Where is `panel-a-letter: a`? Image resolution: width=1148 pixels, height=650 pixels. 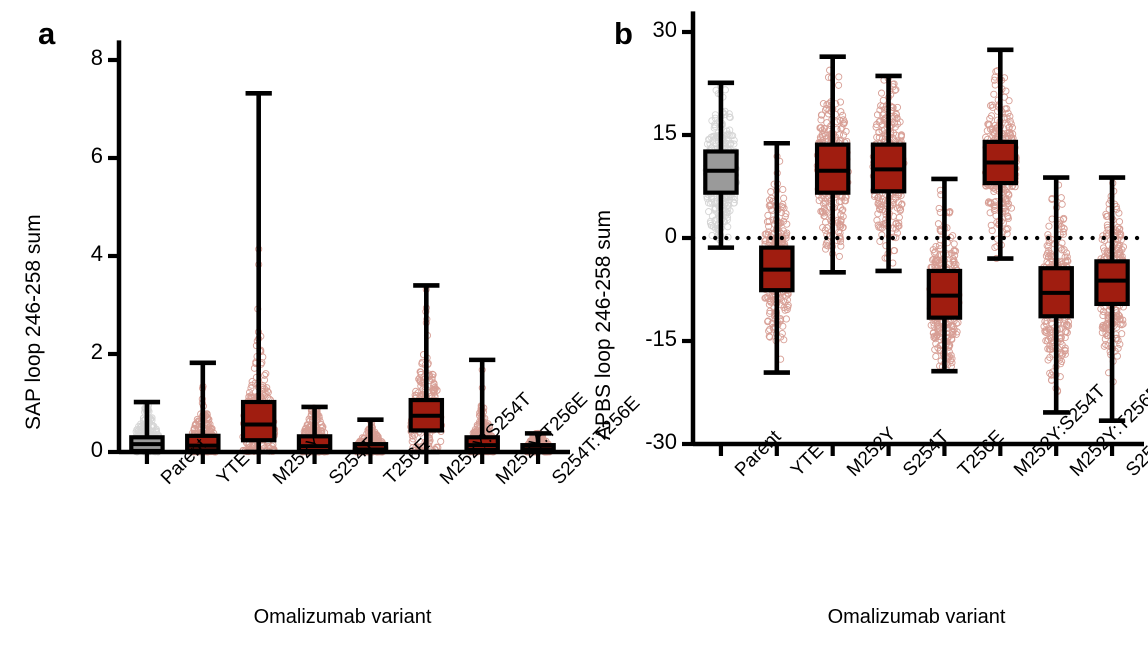
panel-a-letter: a is located at coordinates (47, 33).